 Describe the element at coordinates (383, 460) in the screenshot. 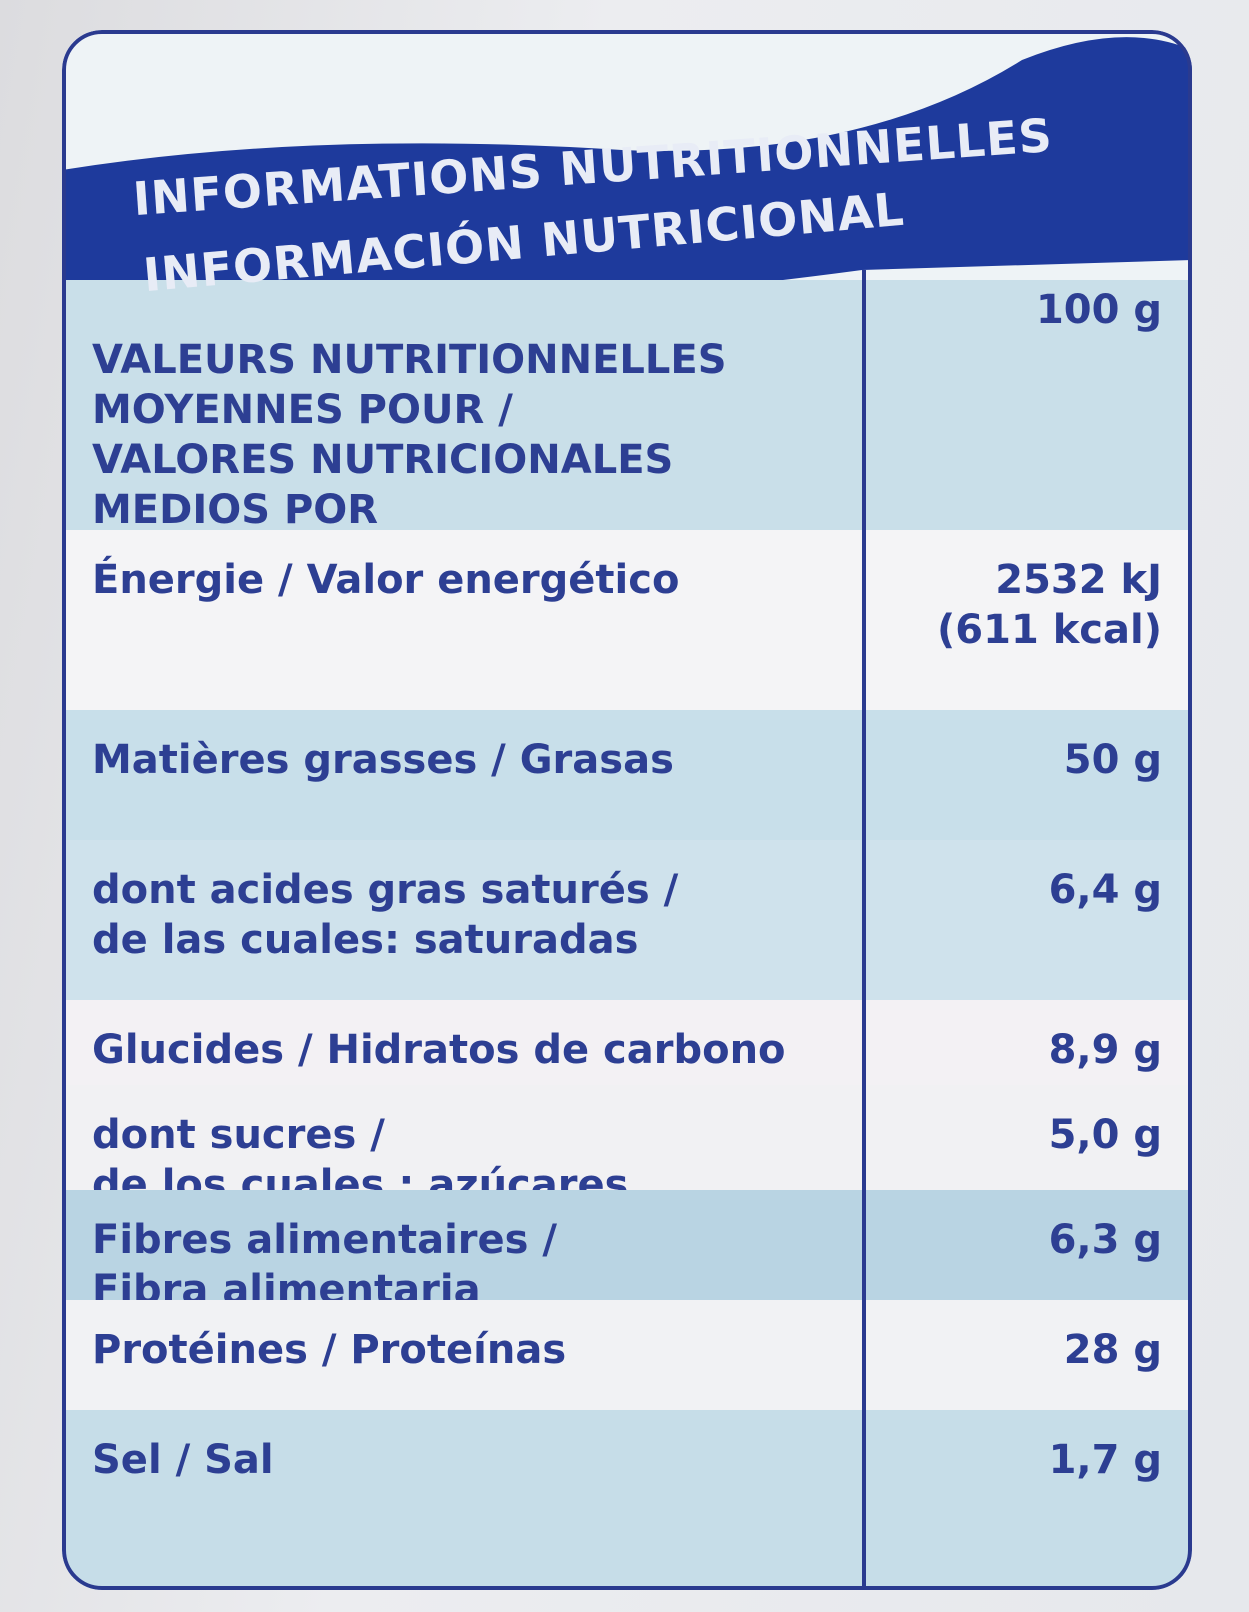

I see `text-line: VALORES NUTRICIONALES` at that location.